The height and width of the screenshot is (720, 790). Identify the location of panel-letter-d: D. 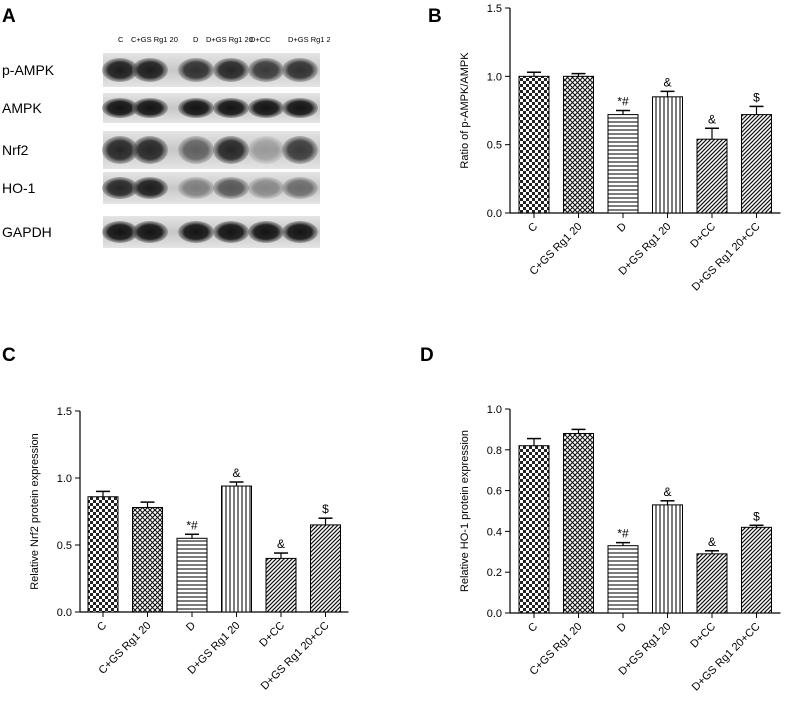
(427, 355).